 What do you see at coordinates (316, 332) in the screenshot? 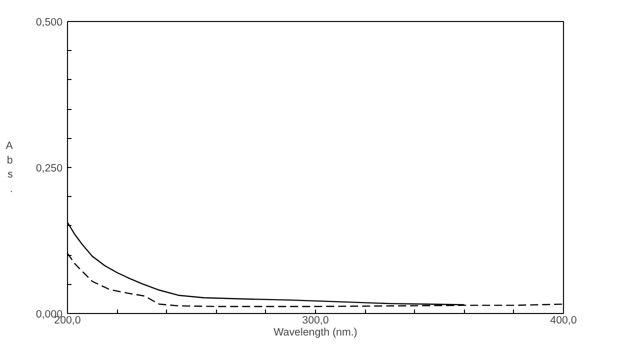
I see `x-axis-title: Wavelength (nm.)` at bounding box center [316, 332].